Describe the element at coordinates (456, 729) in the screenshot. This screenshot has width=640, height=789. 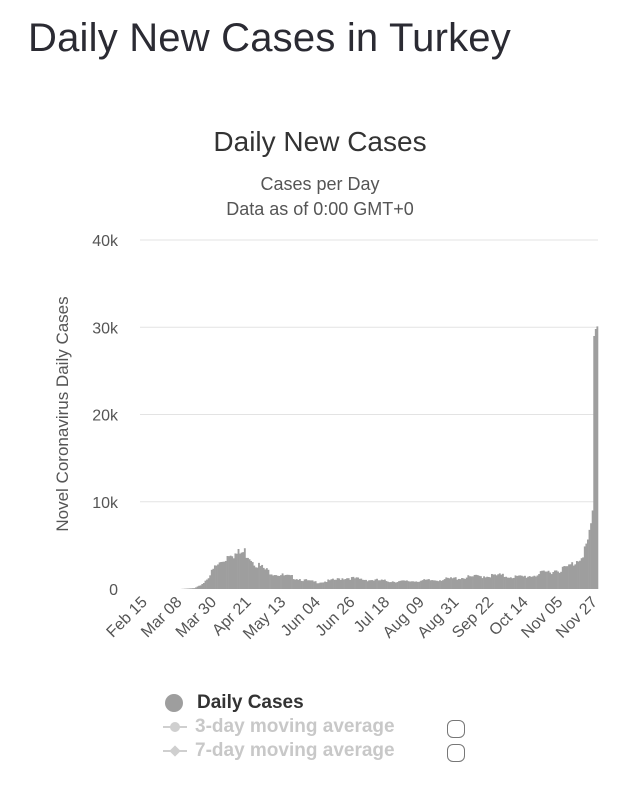
I see `toggle-3day-checkbox` at that location.